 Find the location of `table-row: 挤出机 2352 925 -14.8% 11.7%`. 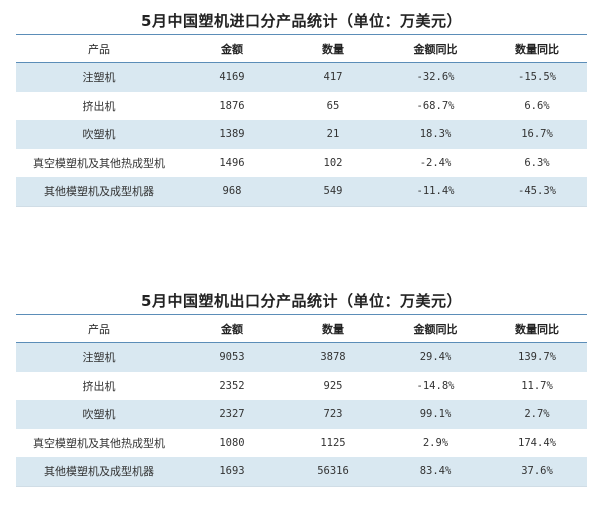

table-row: 挤出机 2352 925 -14.8% 11.7% is located at coordinates (301, 385).